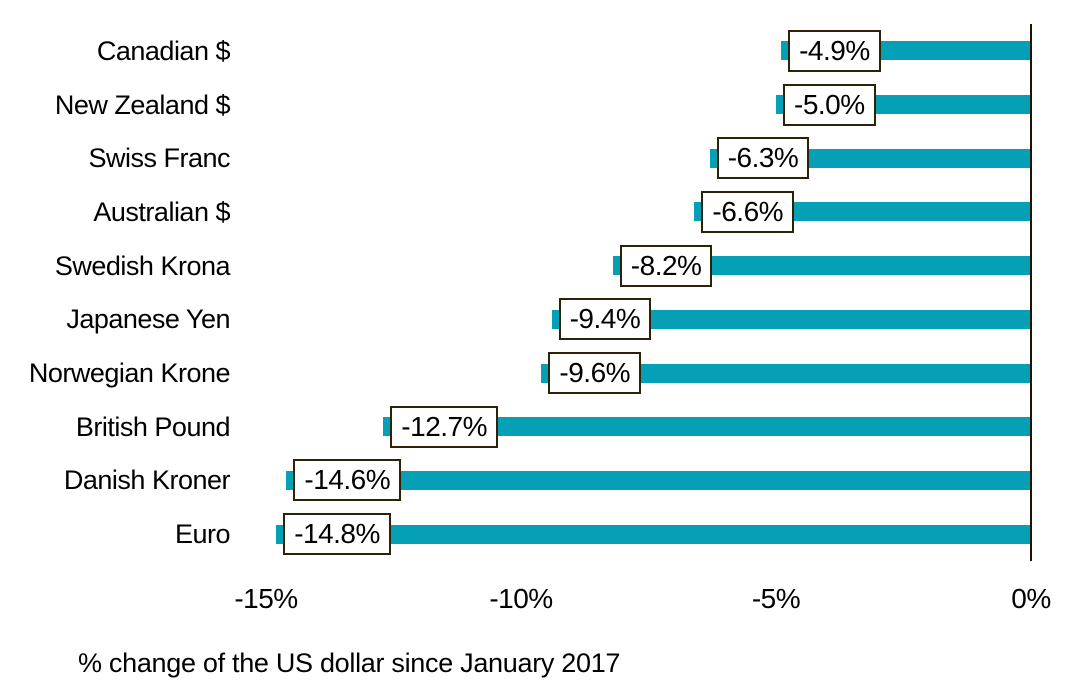  What do you see at coordinates (605, 319) in the screenshot?
I see `value-label-box: -9.4%` at bounding box center [605, 319].